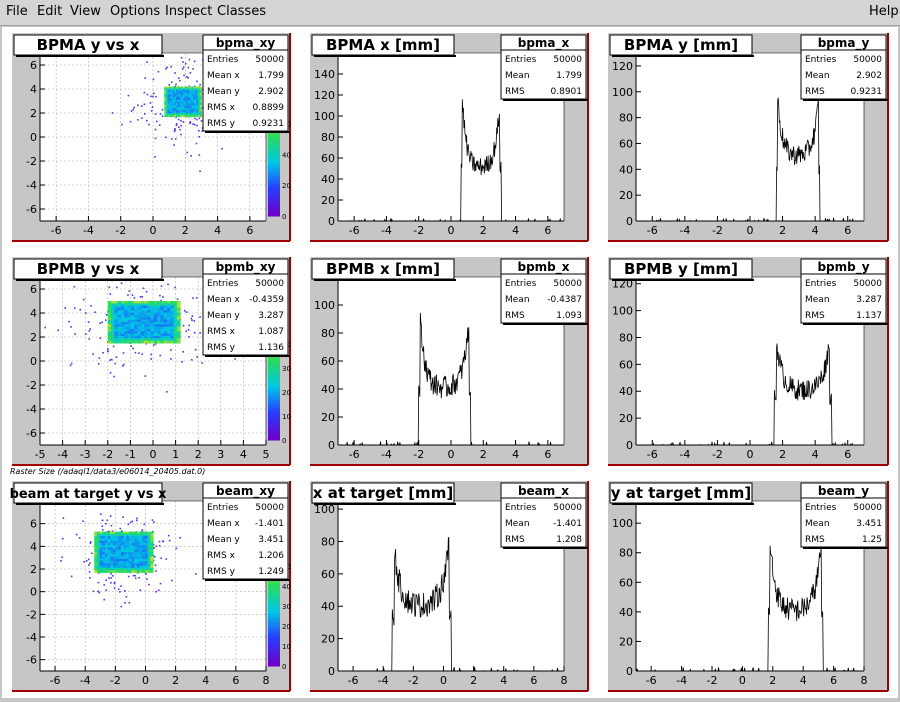 This screenshot has width=900, height=702. I want to click on menu-options: Options, so click(135, 11).